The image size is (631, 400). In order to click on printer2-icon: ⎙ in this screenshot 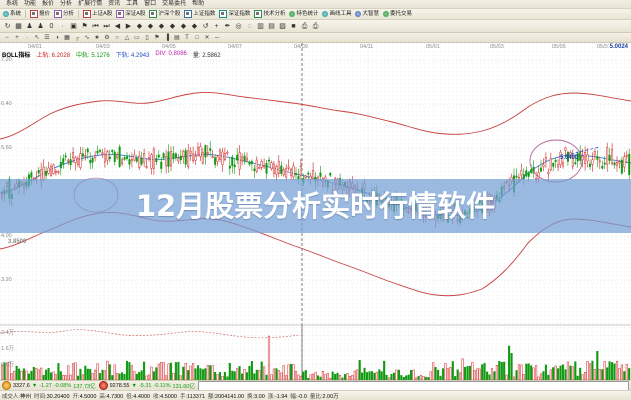, I will do `click(315, 26)`.